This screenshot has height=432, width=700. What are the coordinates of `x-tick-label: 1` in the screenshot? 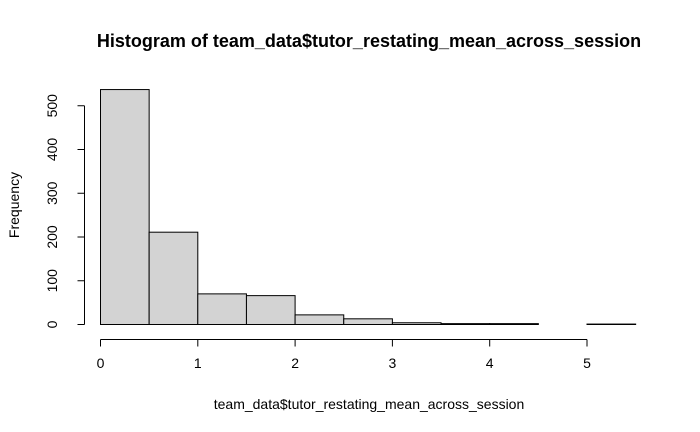 It's located at (198, 363).